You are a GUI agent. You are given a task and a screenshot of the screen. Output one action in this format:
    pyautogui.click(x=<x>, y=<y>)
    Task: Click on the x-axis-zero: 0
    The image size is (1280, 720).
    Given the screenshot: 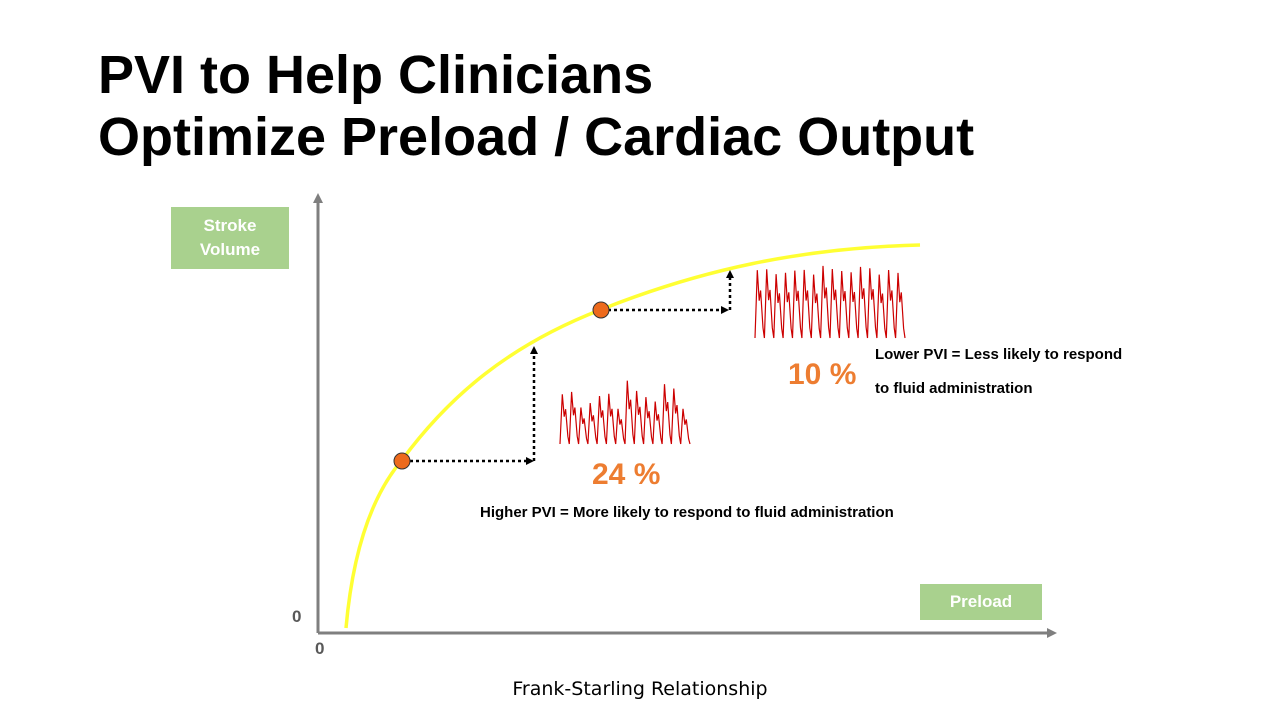 What is the action you would take?
    pyautogui.click(x=320, y=648)
    